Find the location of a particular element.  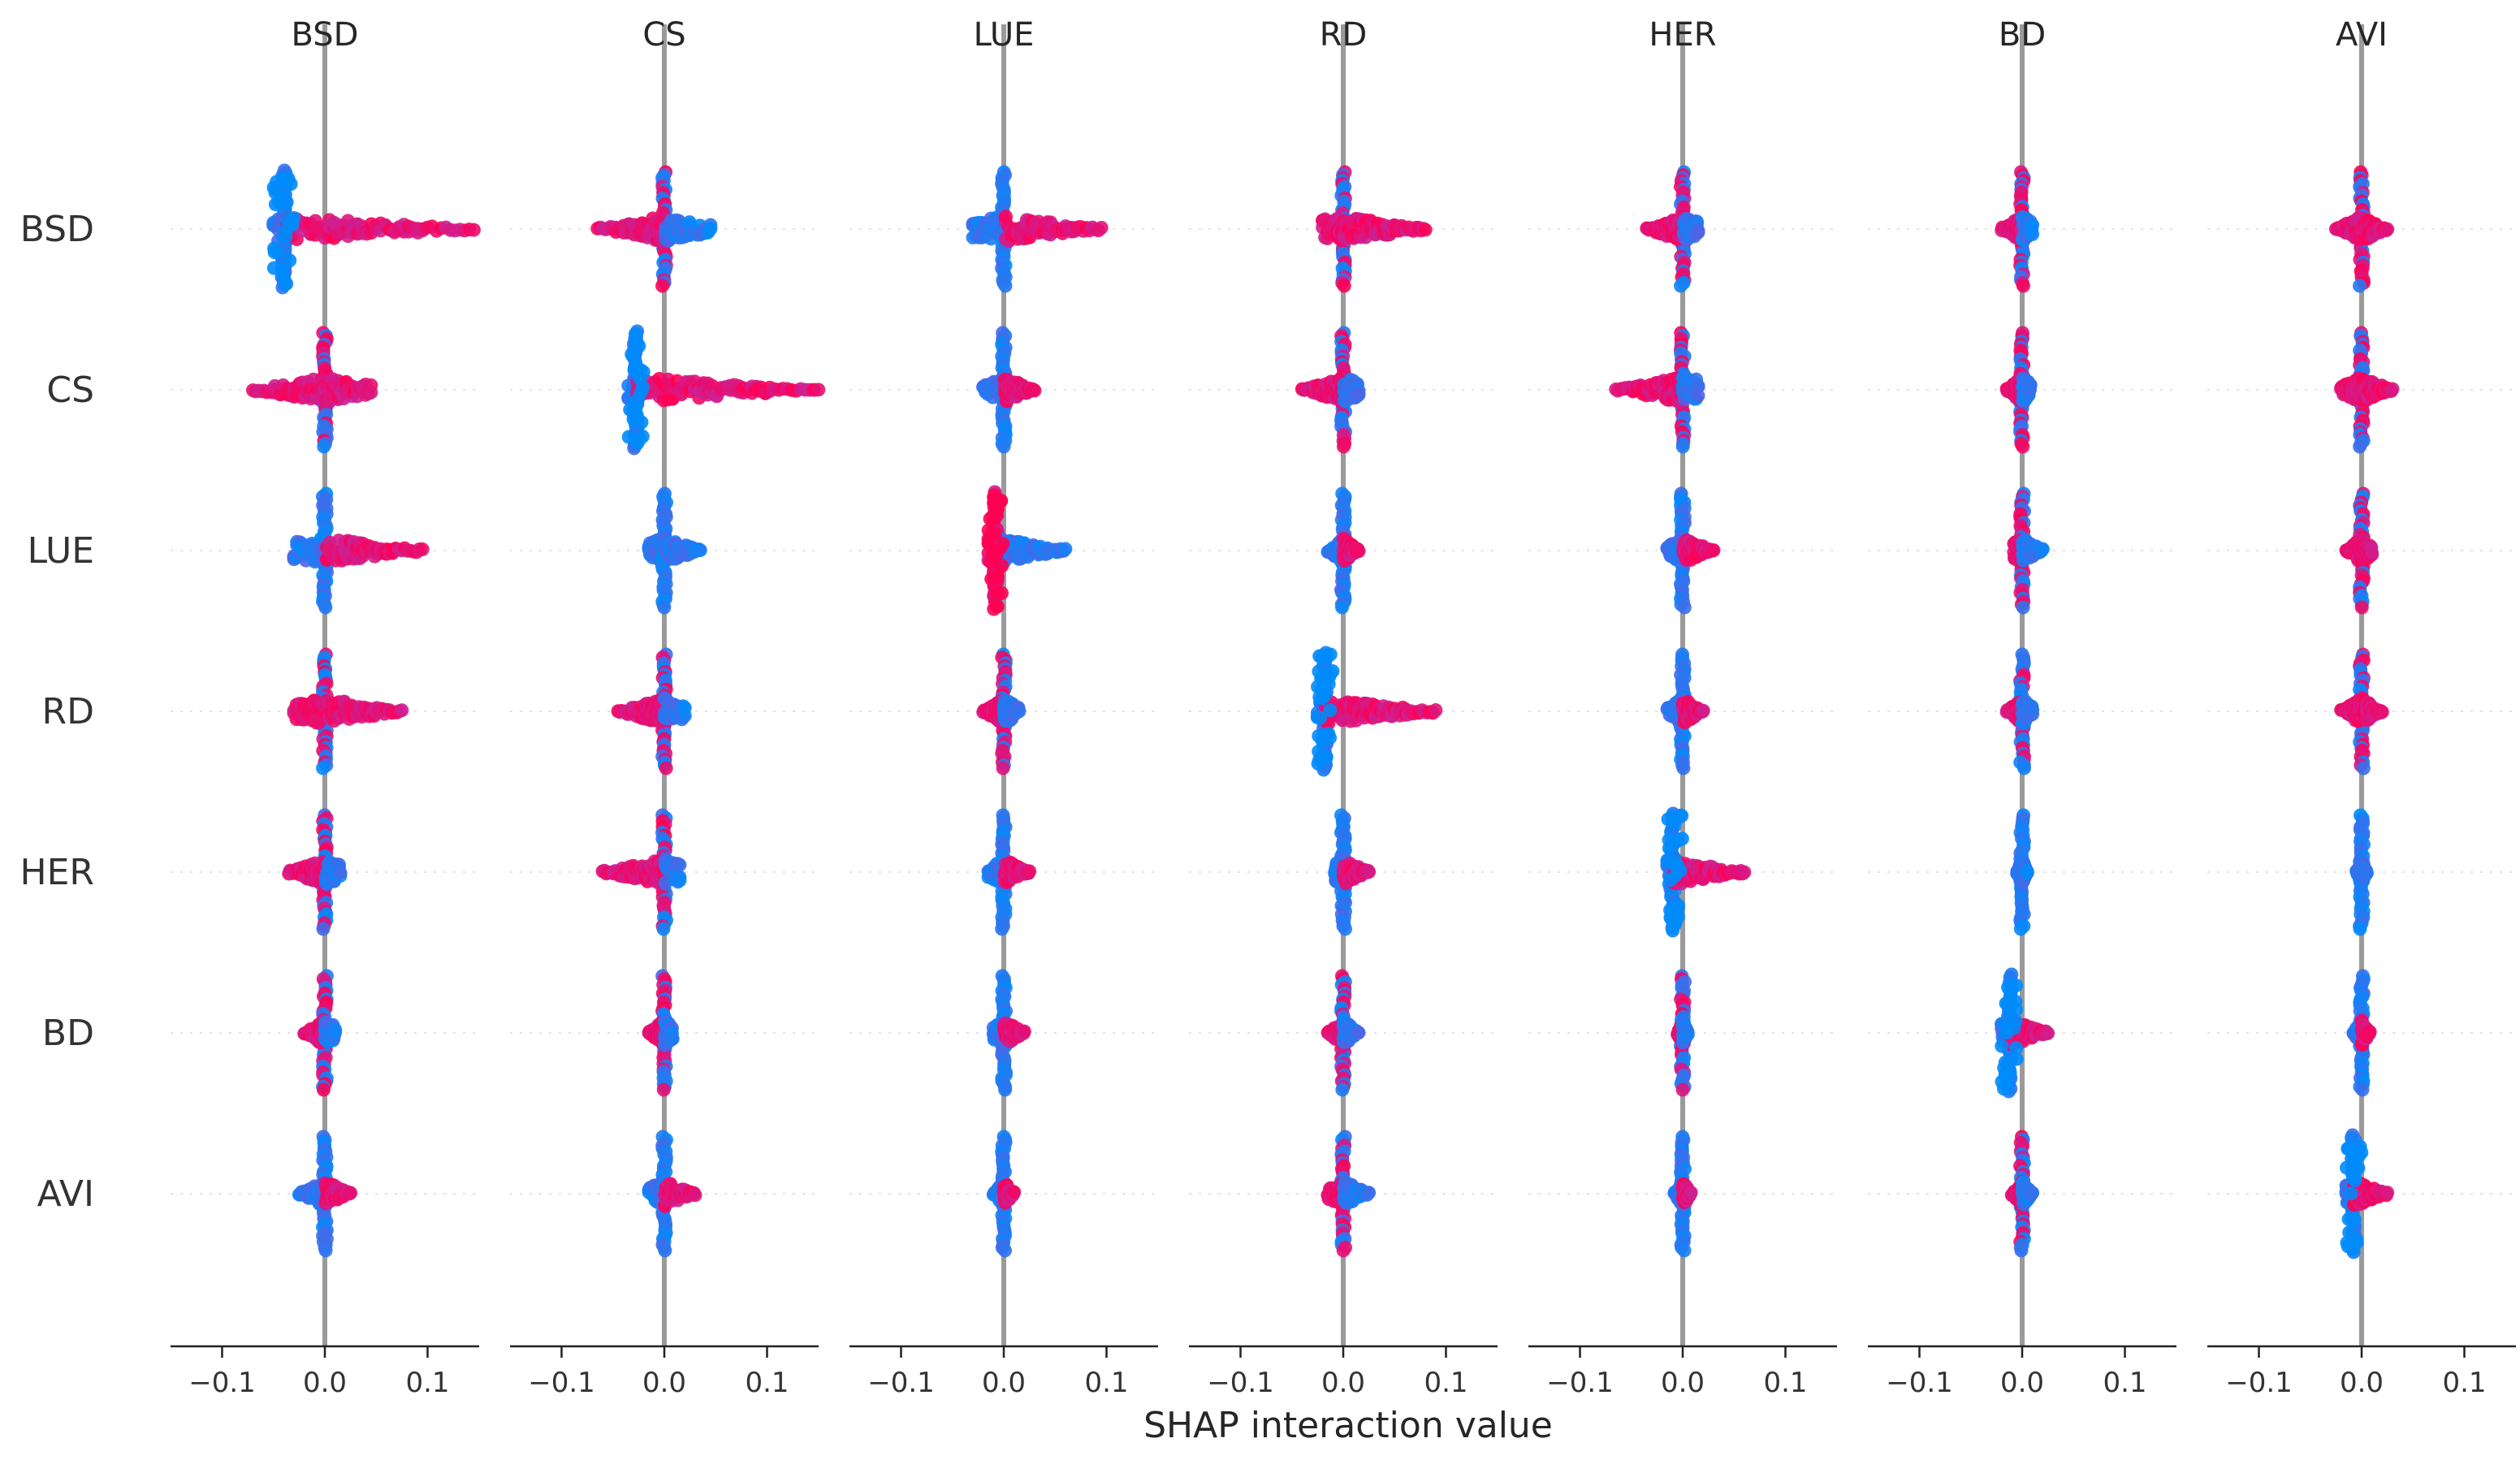

cell-bsd-avi is located at coordinates (2361, 229).